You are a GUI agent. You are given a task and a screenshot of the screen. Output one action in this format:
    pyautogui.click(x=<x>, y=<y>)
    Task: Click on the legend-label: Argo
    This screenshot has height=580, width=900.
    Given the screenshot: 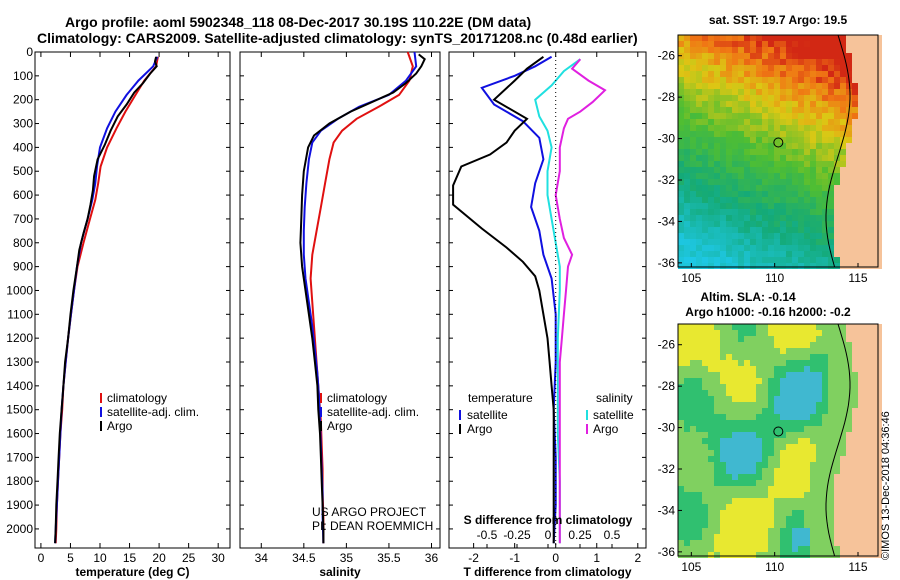 What is the action you would take?
    pyautogui.click(x=120, y=426)
    